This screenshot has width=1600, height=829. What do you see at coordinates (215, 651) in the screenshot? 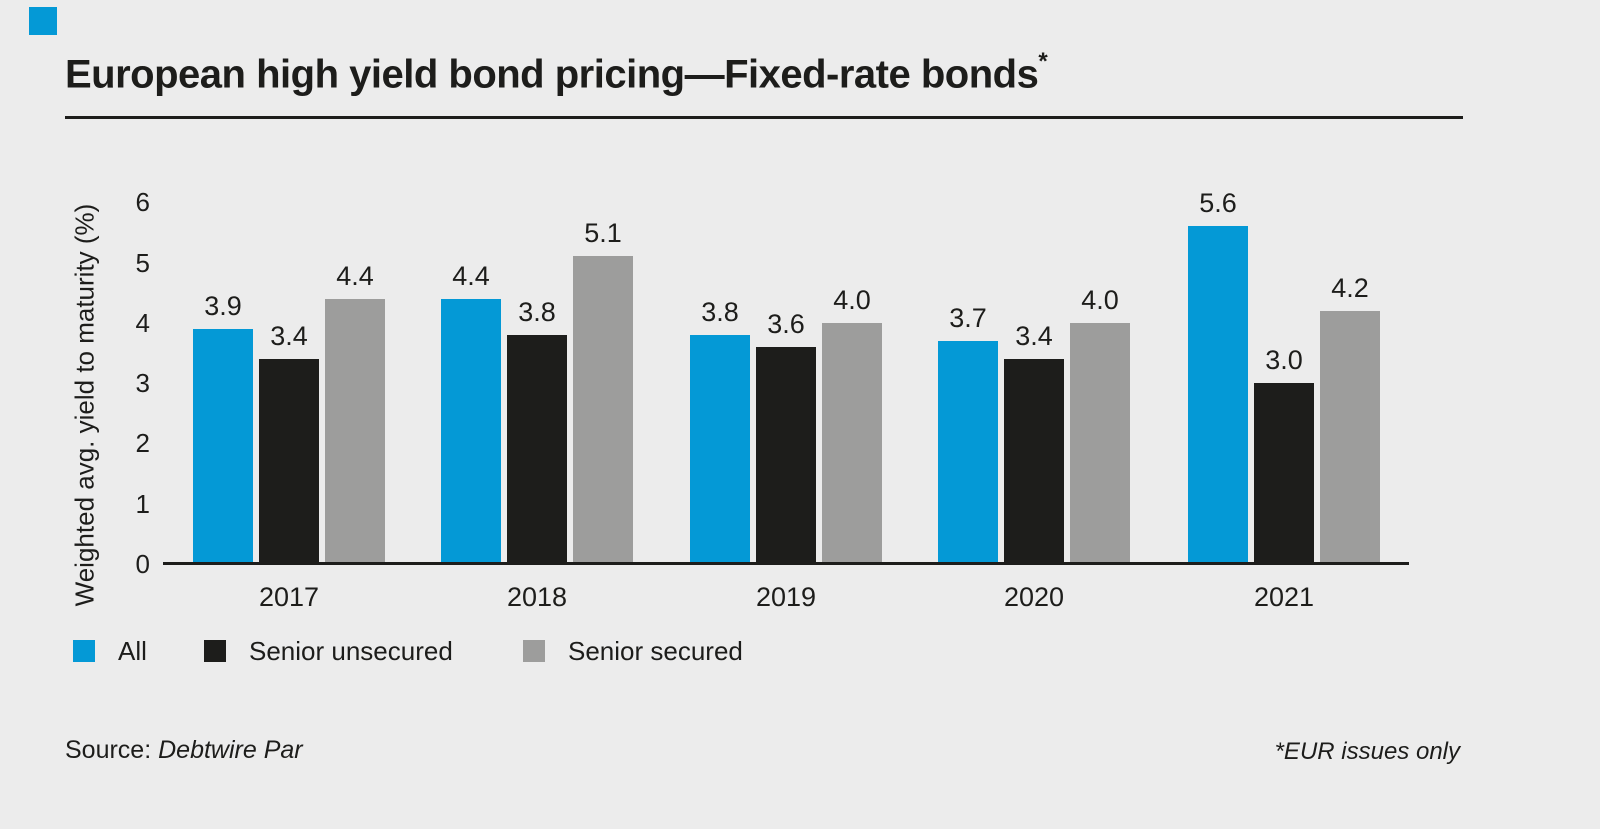
I see `legend-swatch-senior-unsecured` at bounding box center [215, 651].